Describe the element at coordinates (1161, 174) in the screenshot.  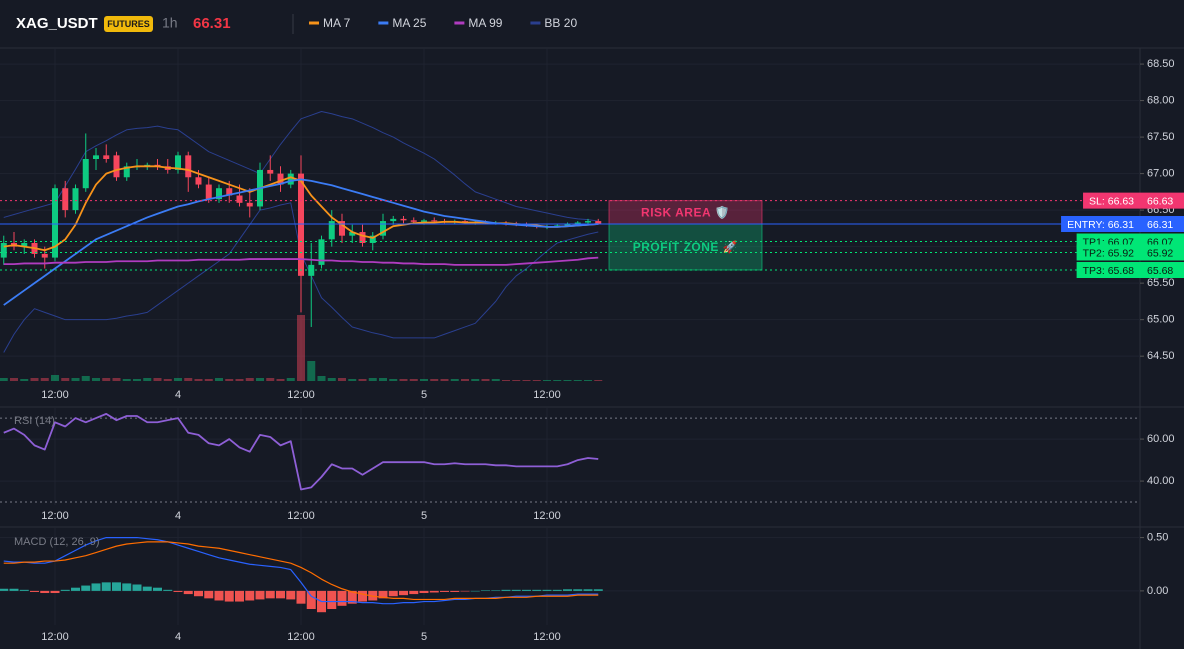
I see `y-tick-label: 67.00` at that location.